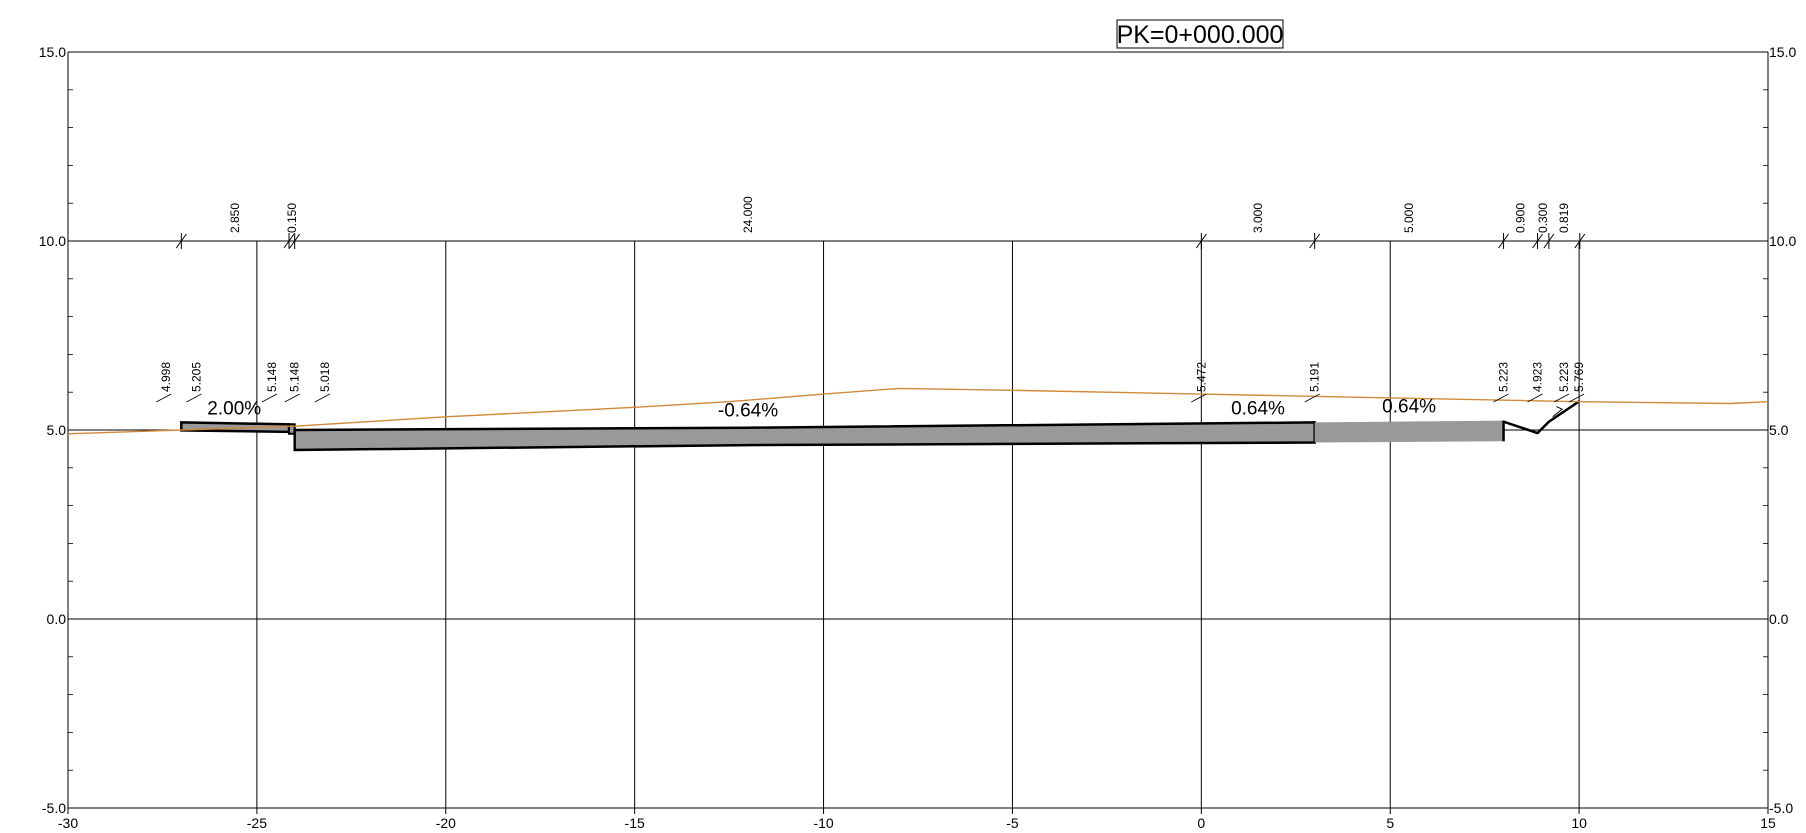  I want to click on dimension-label: 0.150, so click(292, 218).